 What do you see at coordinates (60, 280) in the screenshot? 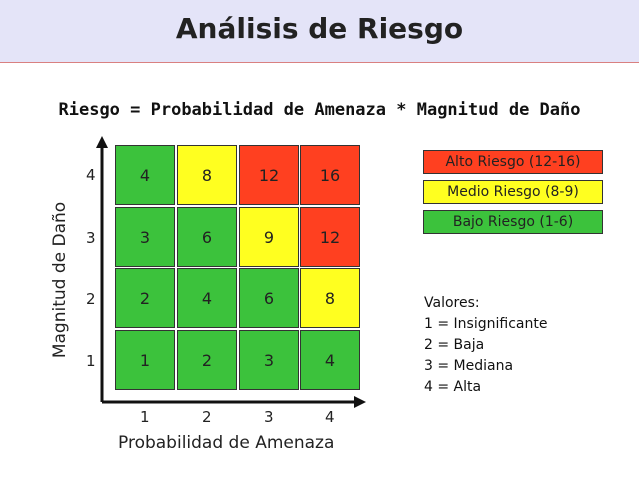
I see `y-axis-label: Magnitud de Daño` at bounding box center [60, 280].